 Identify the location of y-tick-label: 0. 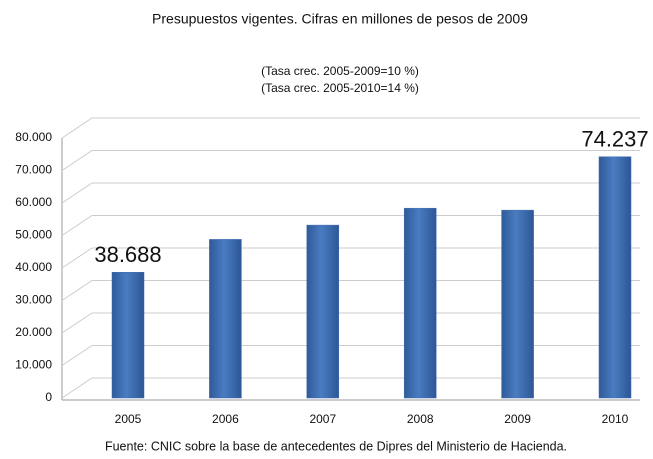
(48, 397).